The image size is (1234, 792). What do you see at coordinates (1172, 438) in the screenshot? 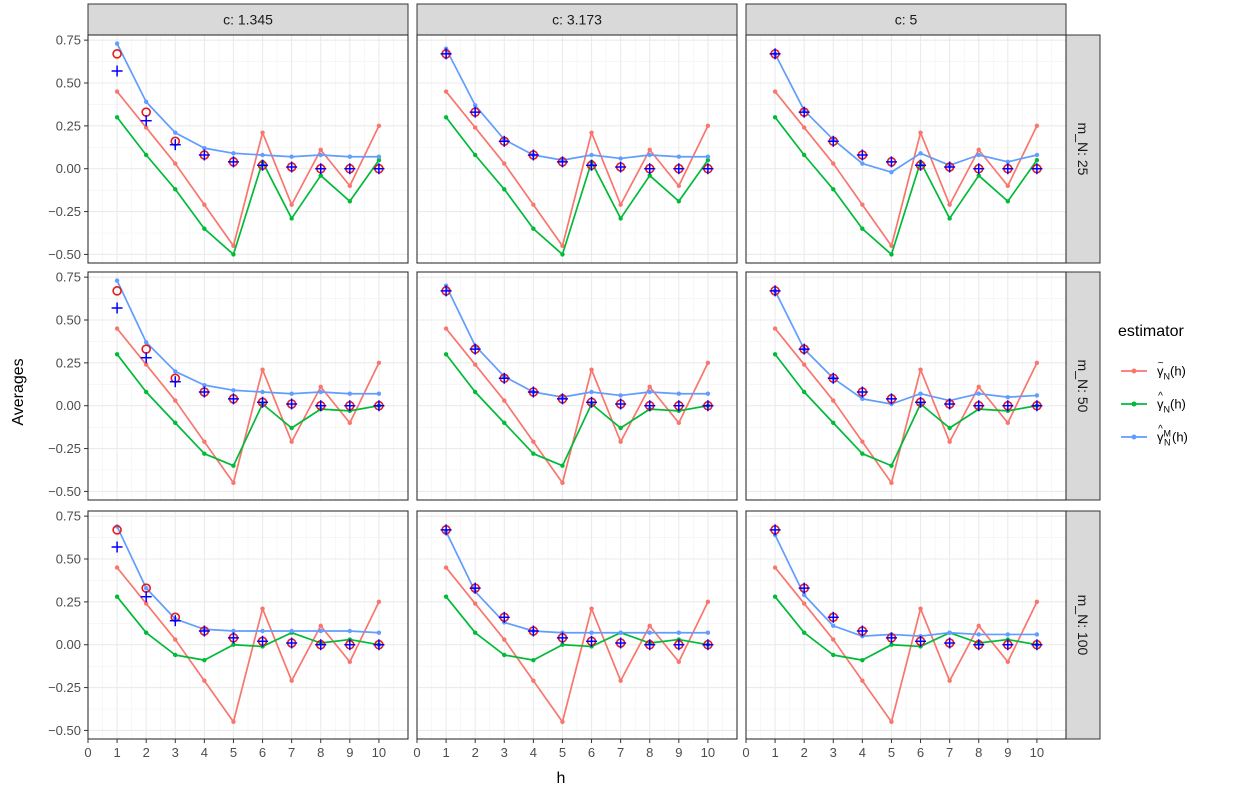
I see `legend-label: γM N (h)` at bounding box center [1172, 438].